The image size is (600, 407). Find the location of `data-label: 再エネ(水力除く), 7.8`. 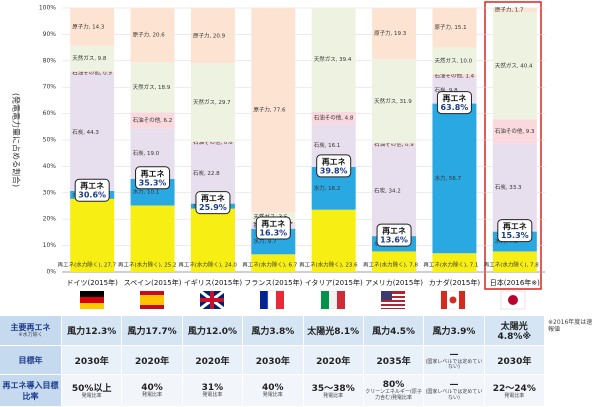

data-label: 再エネ(水力除く), 7.8 is located at coordinates (512, 265).